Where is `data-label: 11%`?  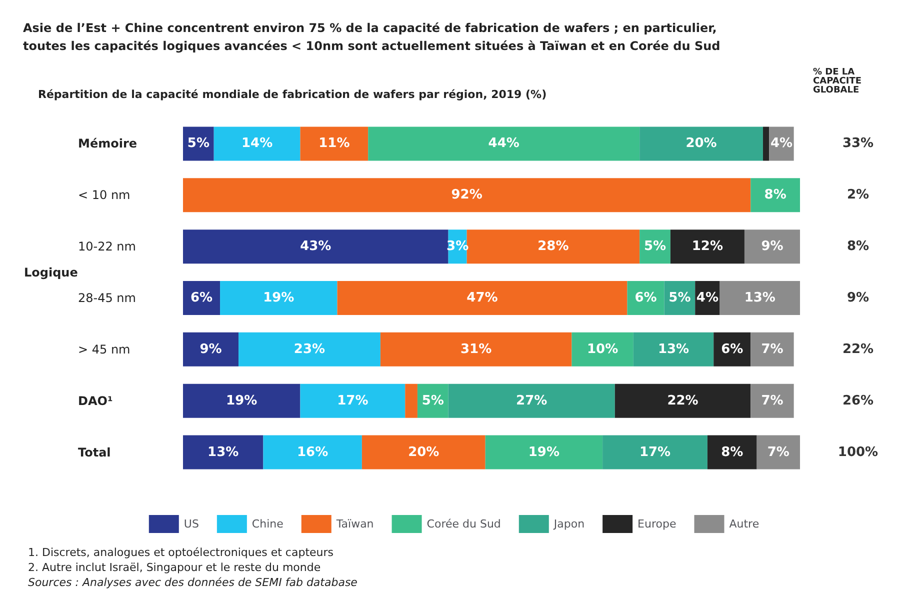 data-label: 11% is located at coordinates (334, 144).